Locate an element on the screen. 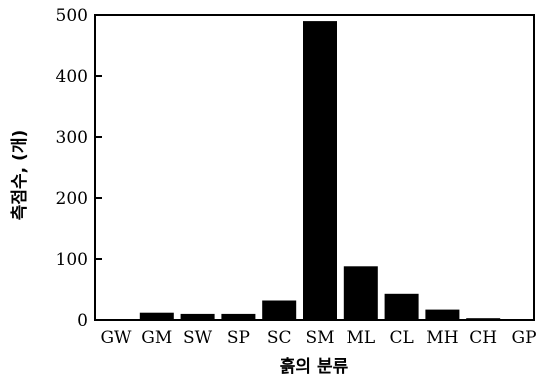  bar-ml is located at coordinates (360, 293).